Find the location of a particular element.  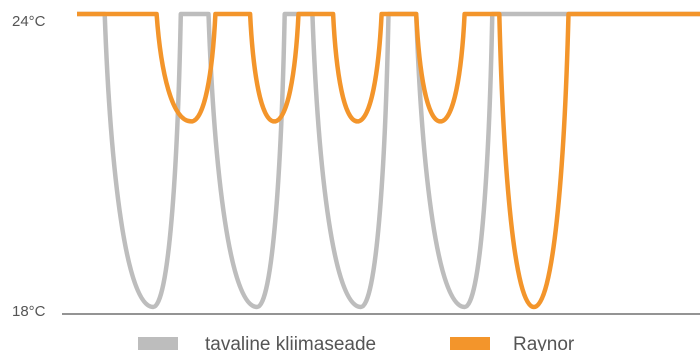

y-tick-label-24: 24°C is located at coordinates (29, 21).